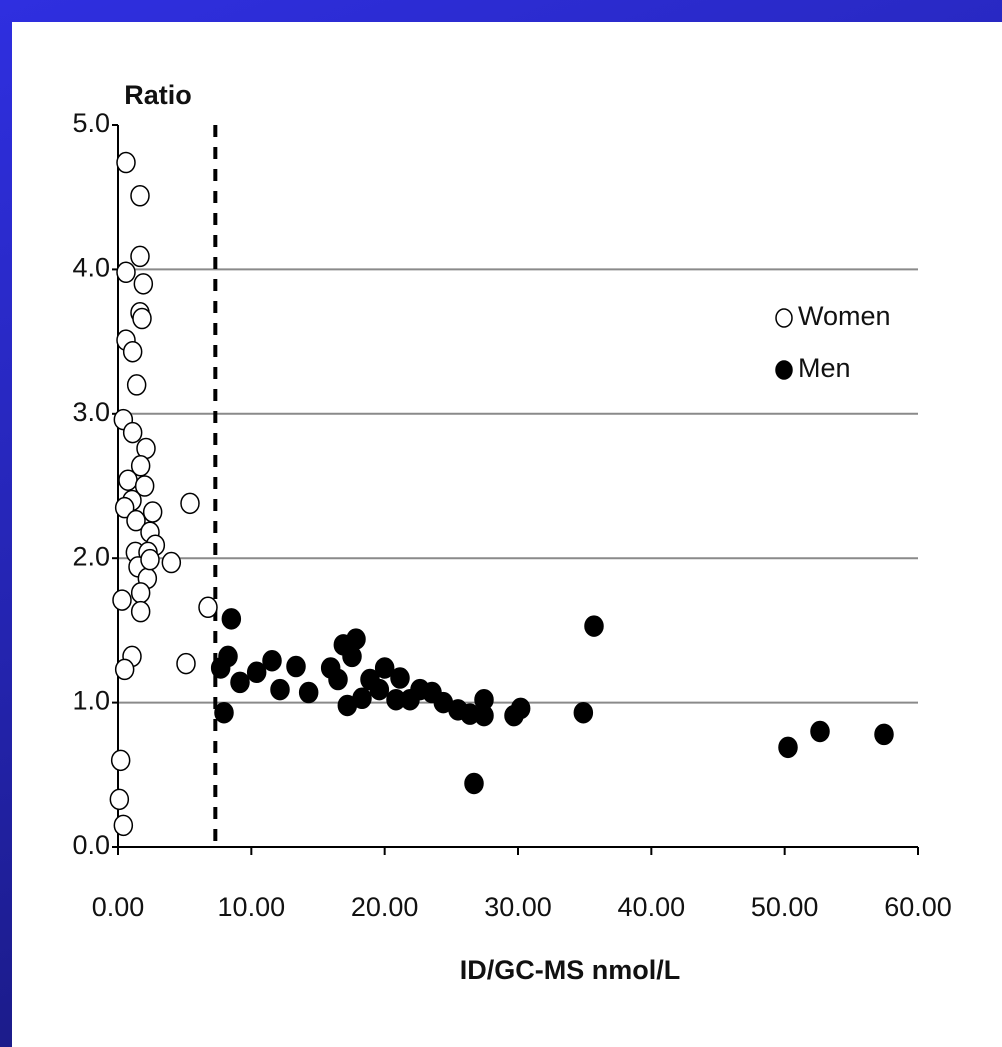  Describe the element at coordinates (91, 123) in the screenshot. I see `y-tick-label: 5.0` at that location.